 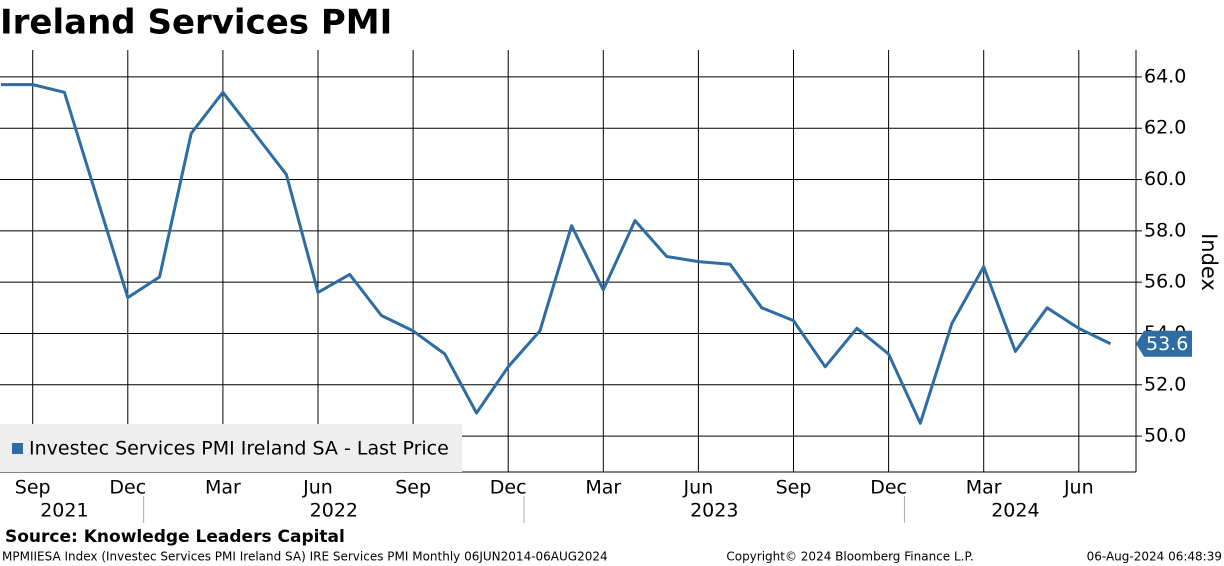 I want to click on legend-swatch, so click(x=17, y=448).